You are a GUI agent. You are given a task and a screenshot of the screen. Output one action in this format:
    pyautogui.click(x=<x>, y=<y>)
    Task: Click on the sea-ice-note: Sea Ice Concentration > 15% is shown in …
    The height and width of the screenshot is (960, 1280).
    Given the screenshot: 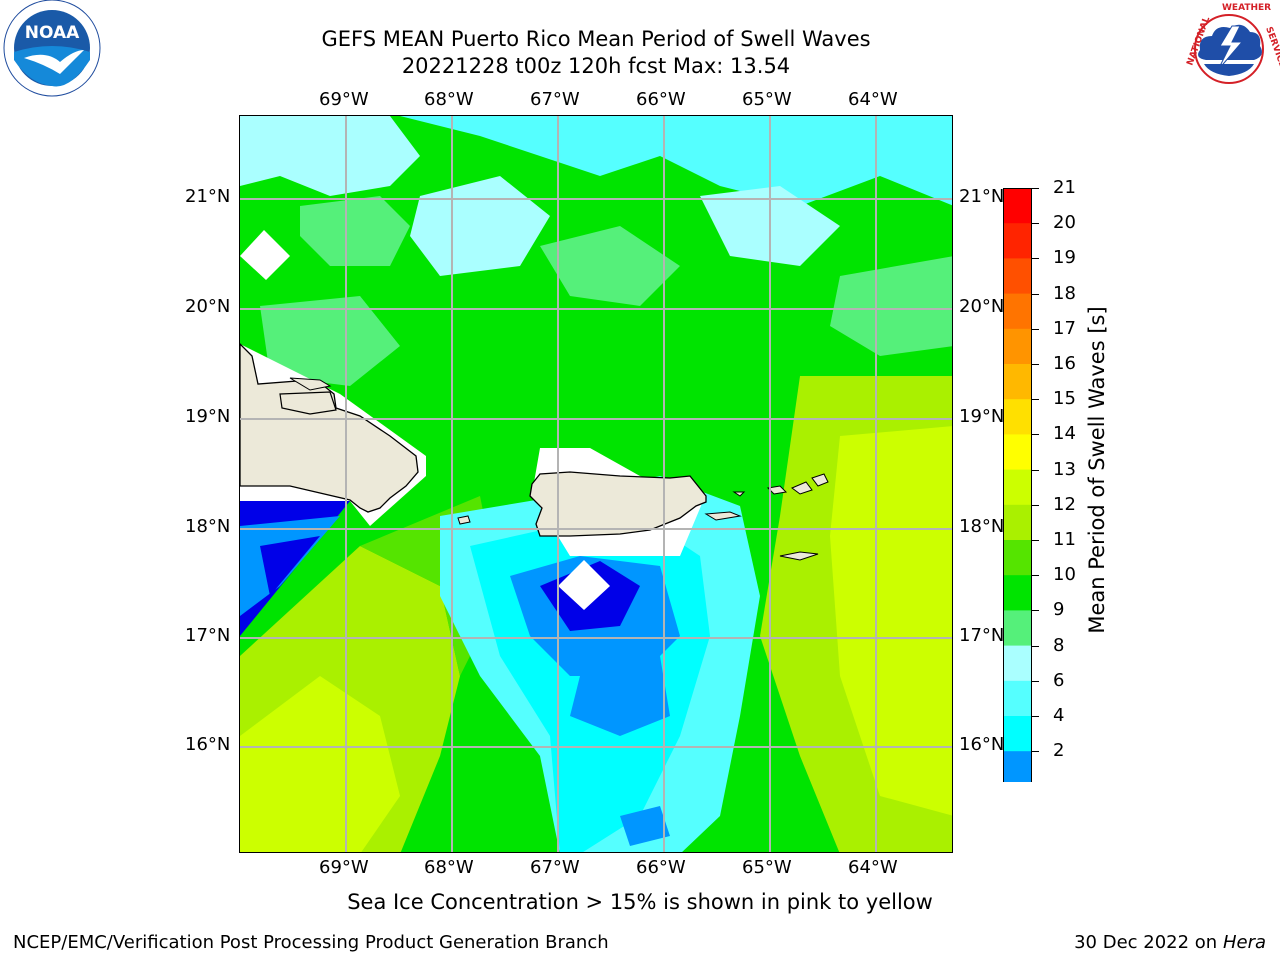 What is the action you would take?
    pyautogui.click(x=640, y=902)
    